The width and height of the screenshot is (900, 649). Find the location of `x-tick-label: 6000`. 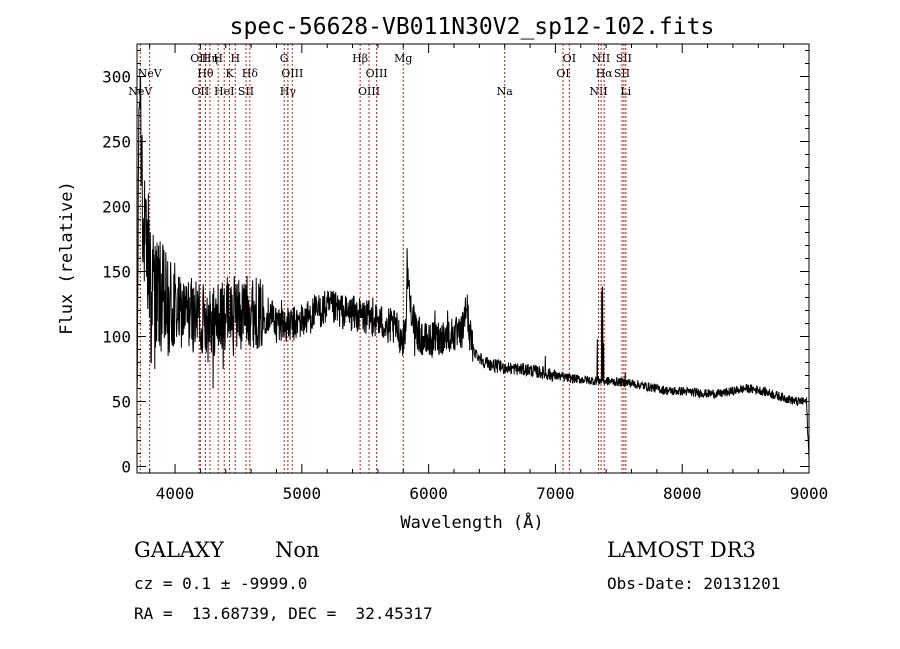

x-tick-label: 6000 is located at coordinates (428, 493).